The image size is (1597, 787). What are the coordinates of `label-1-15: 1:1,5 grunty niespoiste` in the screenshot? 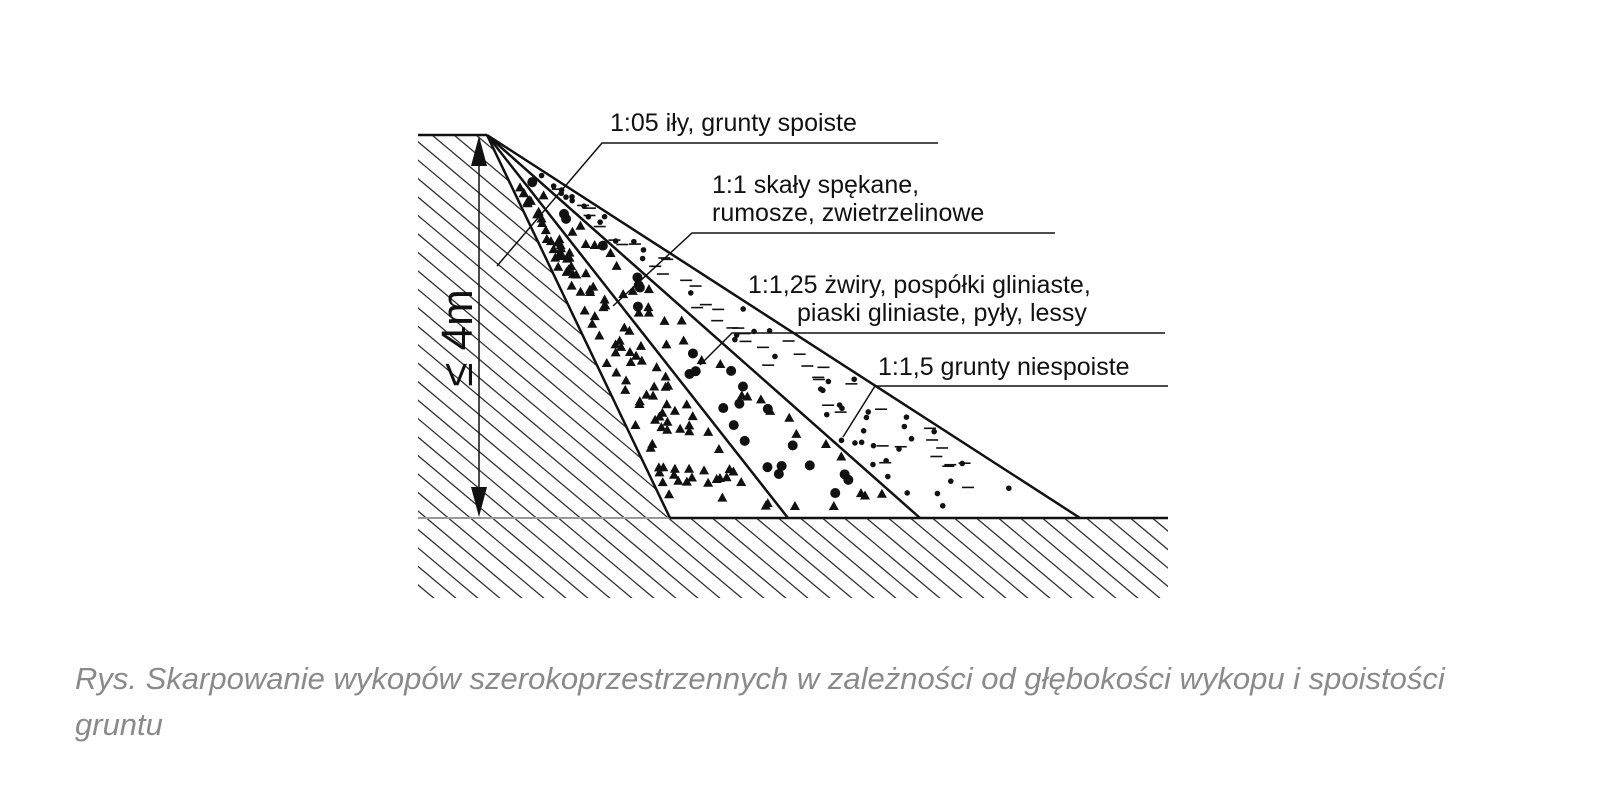 It's located at (1004, 367).